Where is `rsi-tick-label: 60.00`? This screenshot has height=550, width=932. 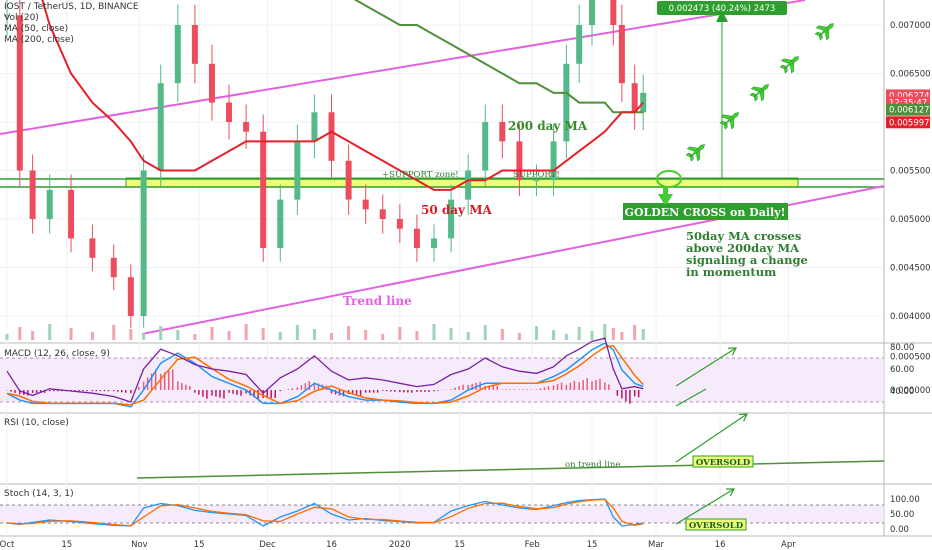
rsi-tick-label: 60.00 is located at coordinates (902, 370).